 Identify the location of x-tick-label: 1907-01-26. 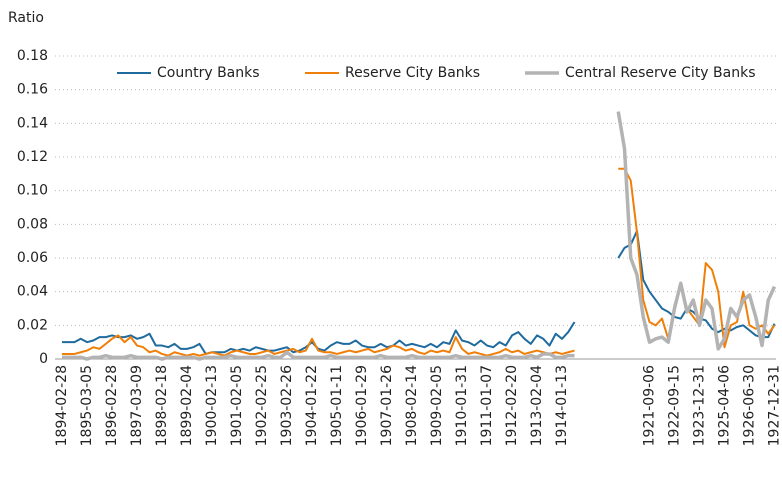
(387, 405).